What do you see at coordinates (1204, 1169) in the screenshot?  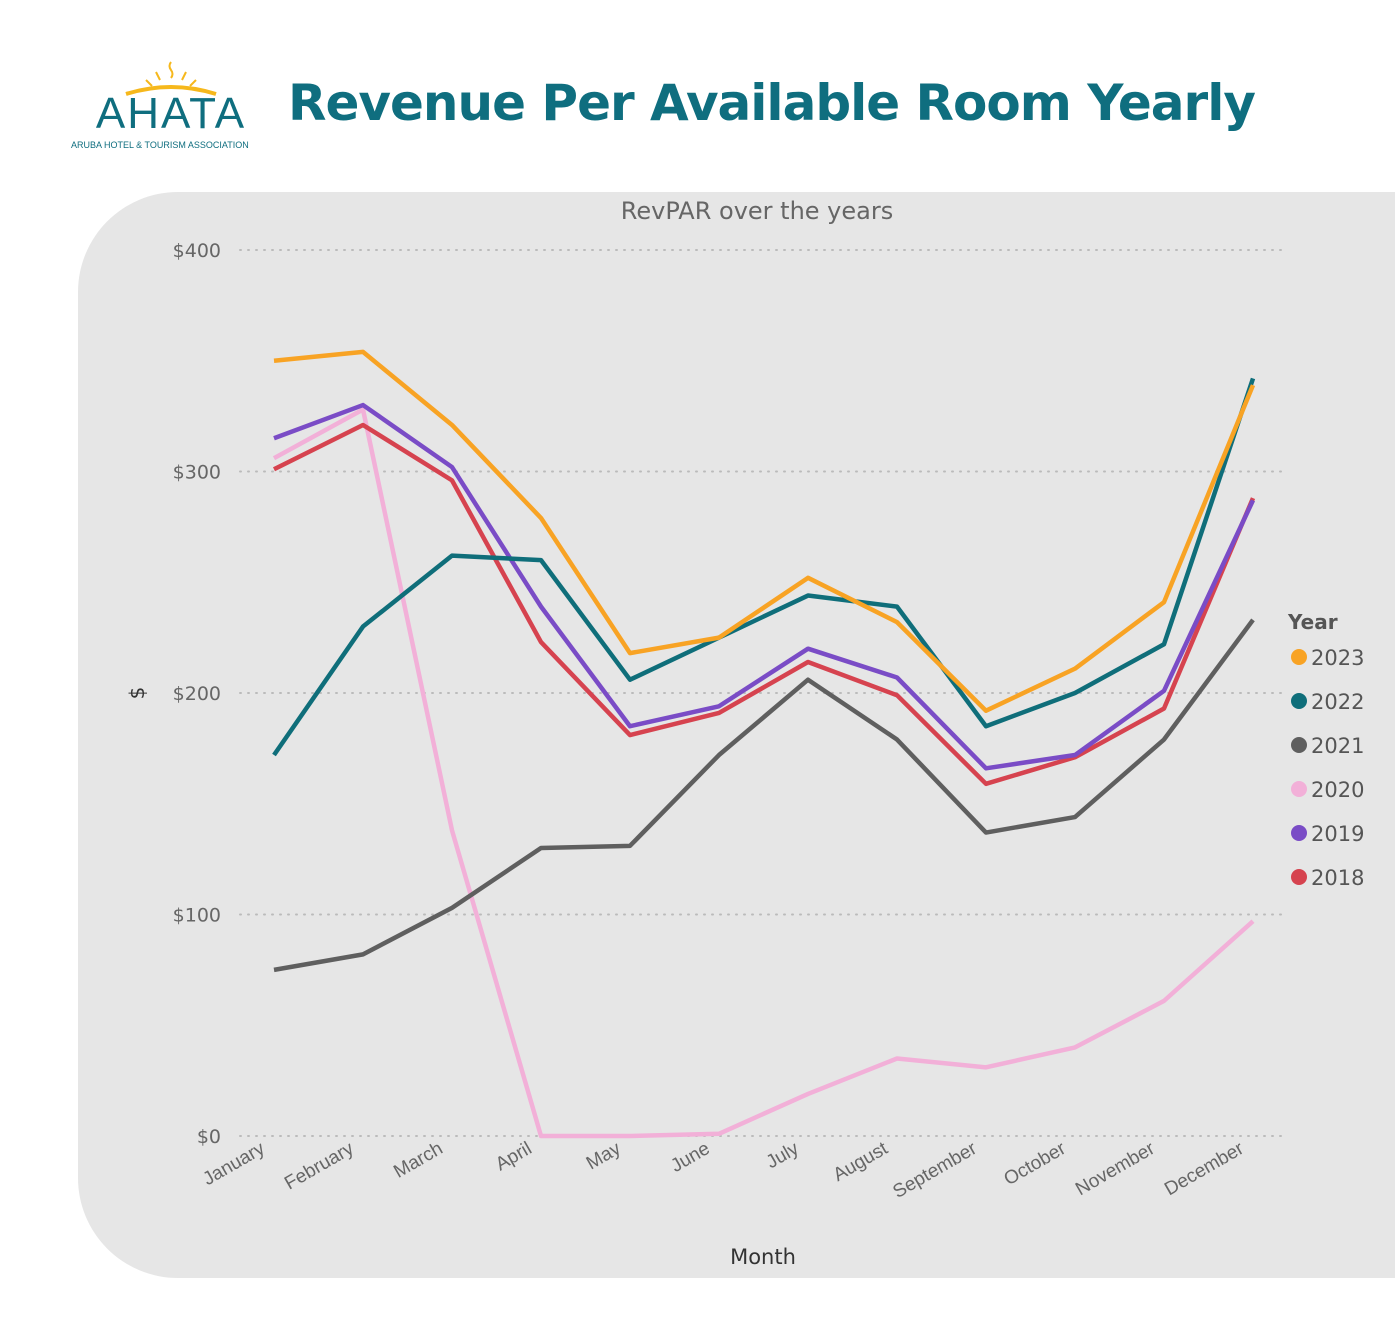 I see `x-tick-label: December` at bounding box center [1204, 1169].